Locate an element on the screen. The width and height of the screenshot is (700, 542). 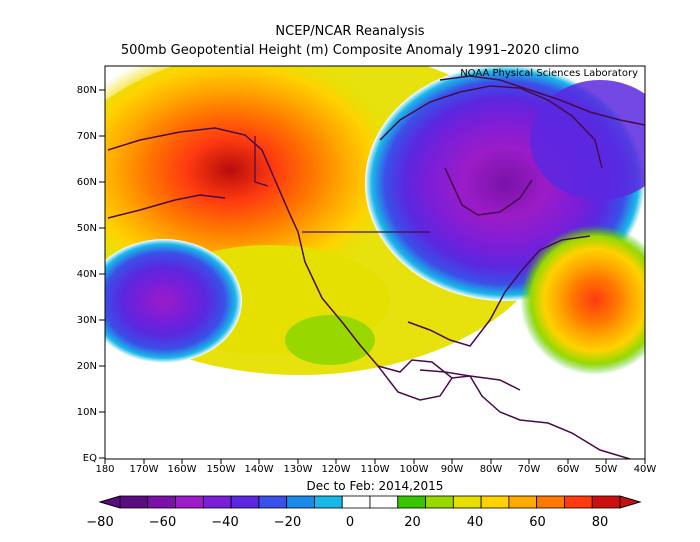
lon-label-70w: 70W is located at coordinates (529, 469).